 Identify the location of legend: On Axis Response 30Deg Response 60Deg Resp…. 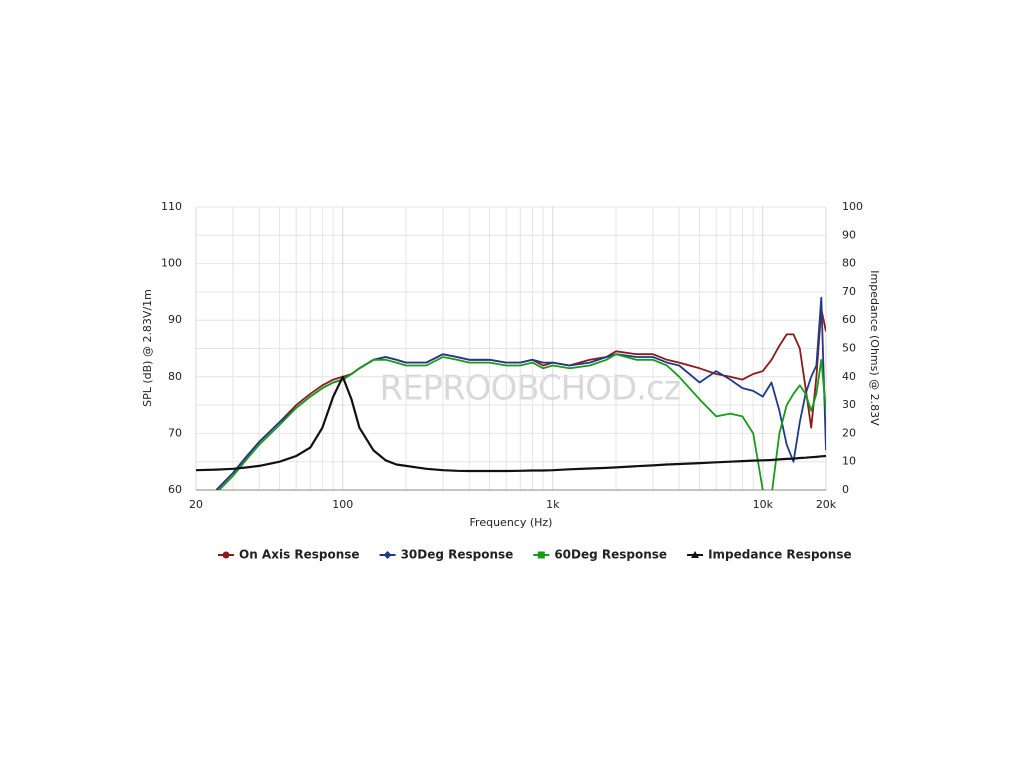
(535, 555).